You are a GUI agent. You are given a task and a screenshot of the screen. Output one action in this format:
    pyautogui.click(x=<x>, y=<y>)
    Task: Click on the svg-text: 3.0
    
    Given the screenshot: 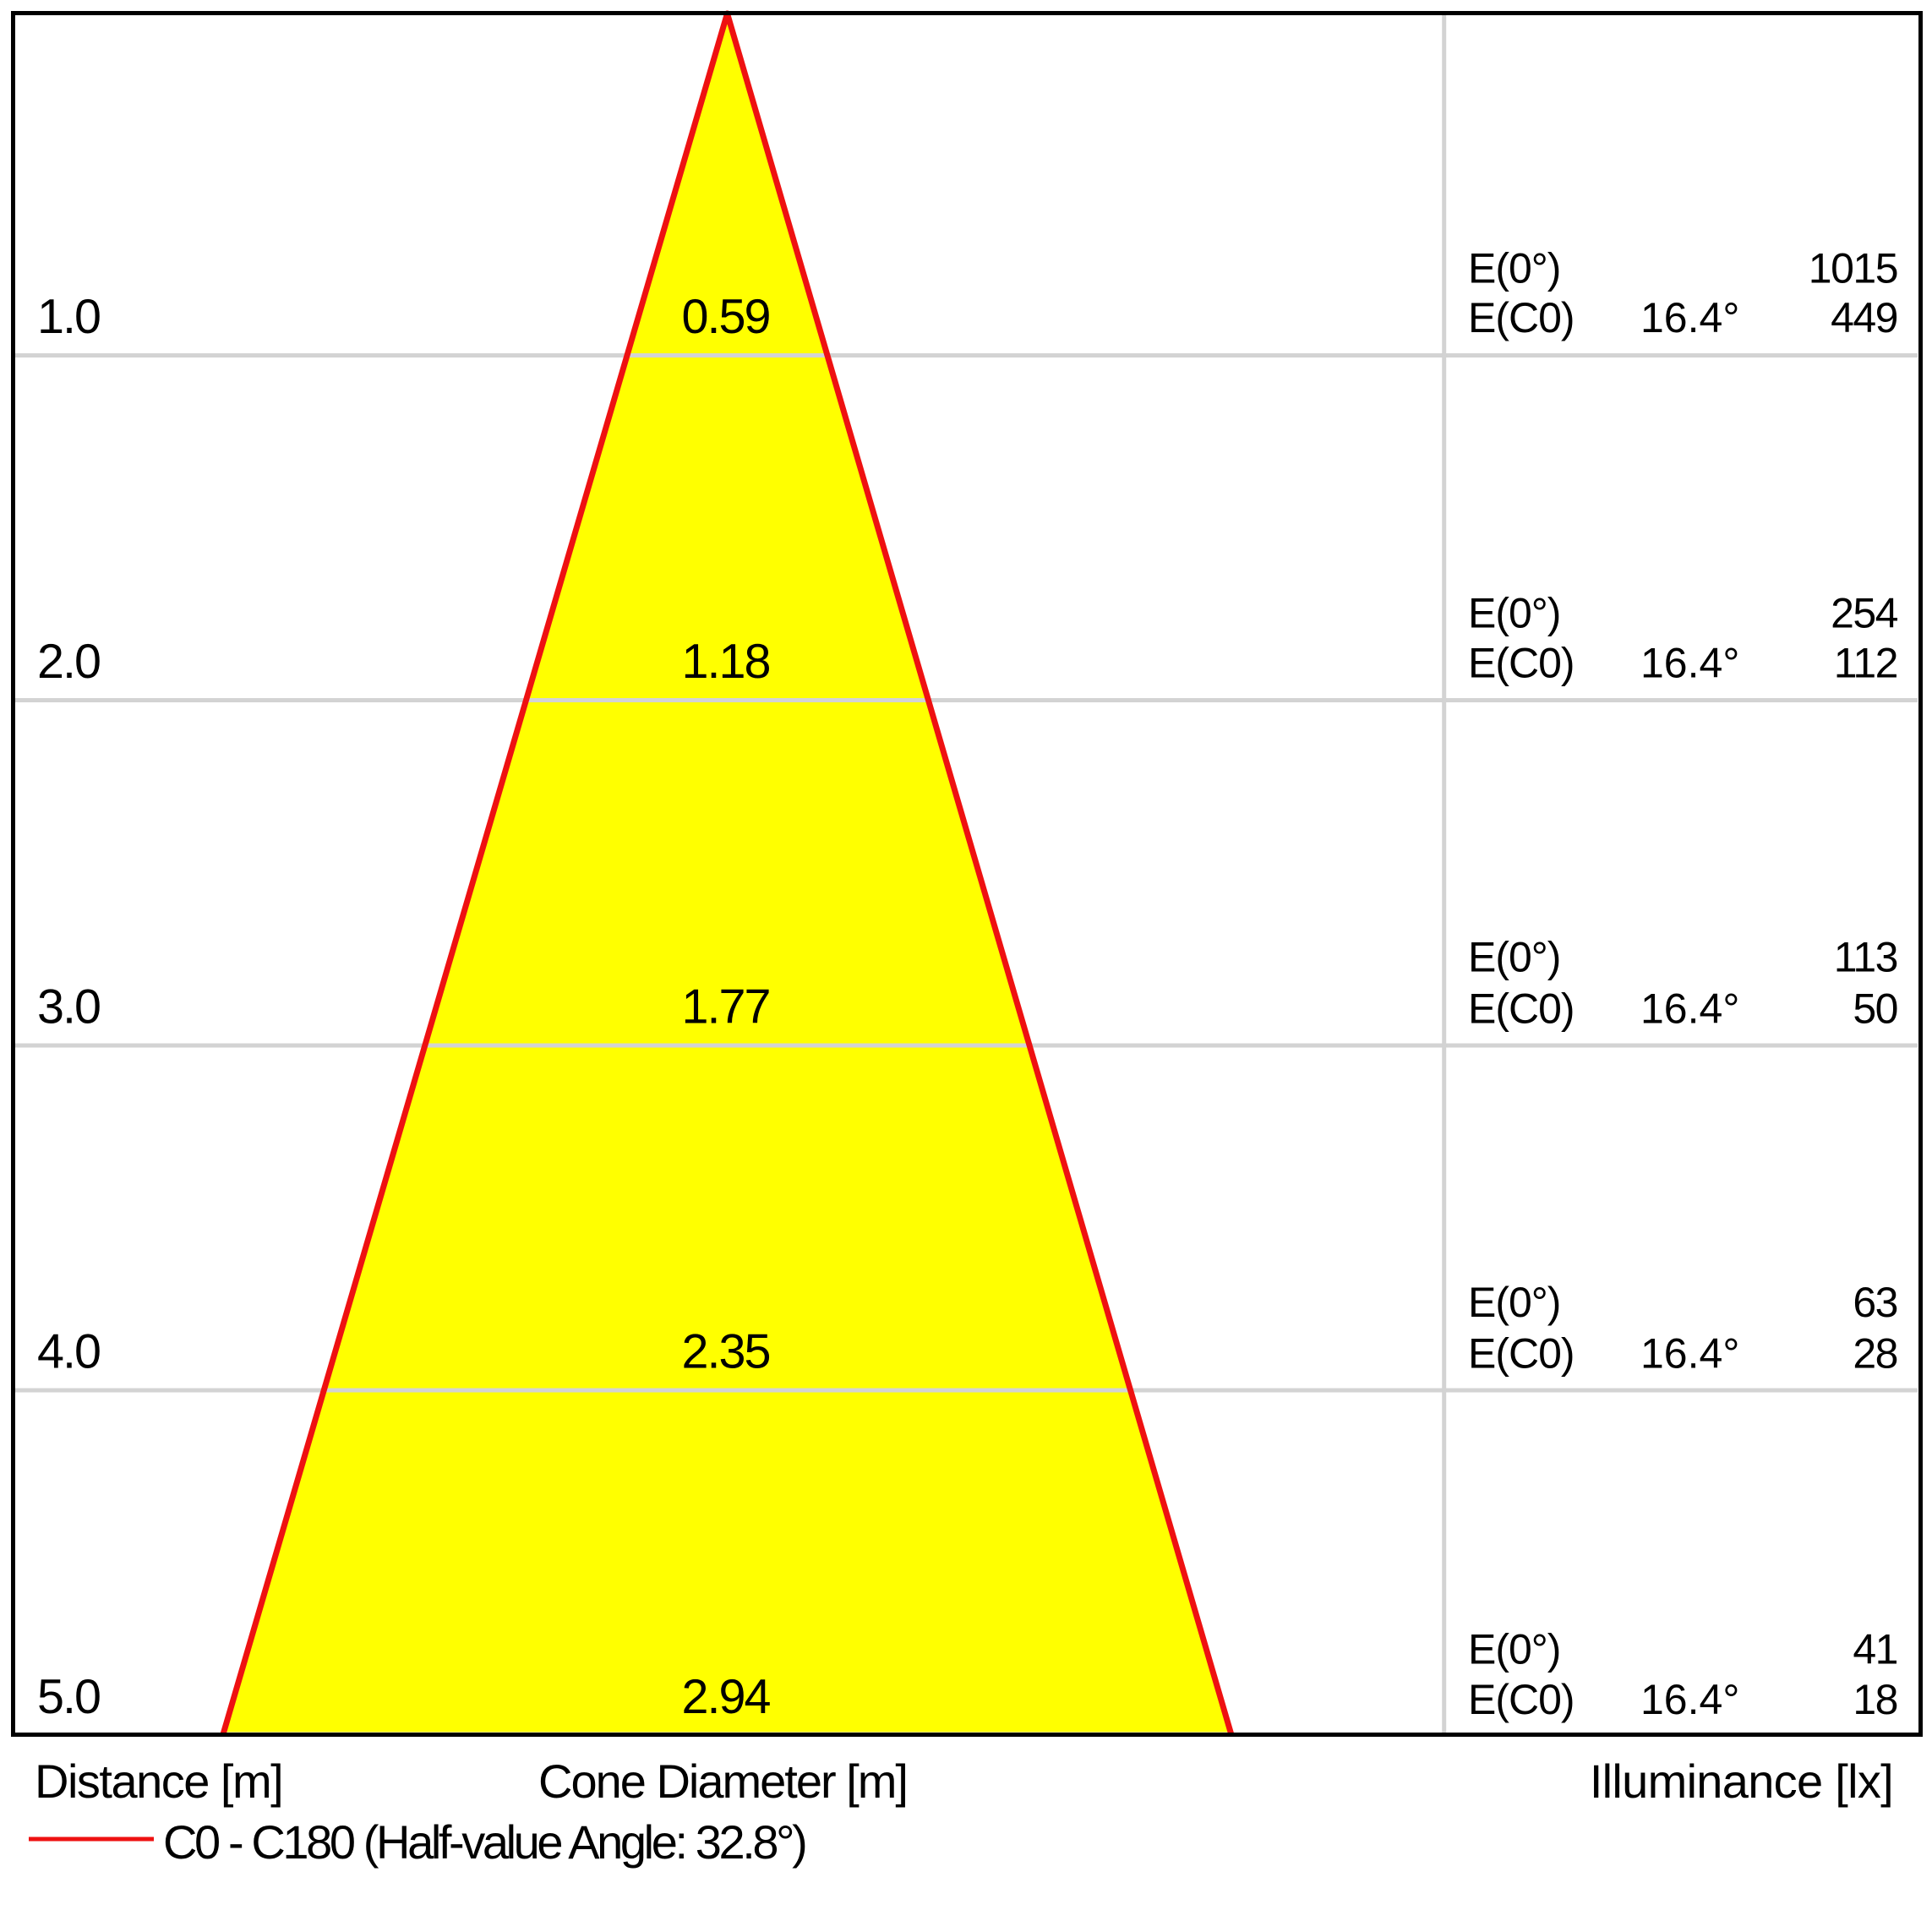 What is the action you would take?
    pyautogui.click(x=68, y=1007)
    